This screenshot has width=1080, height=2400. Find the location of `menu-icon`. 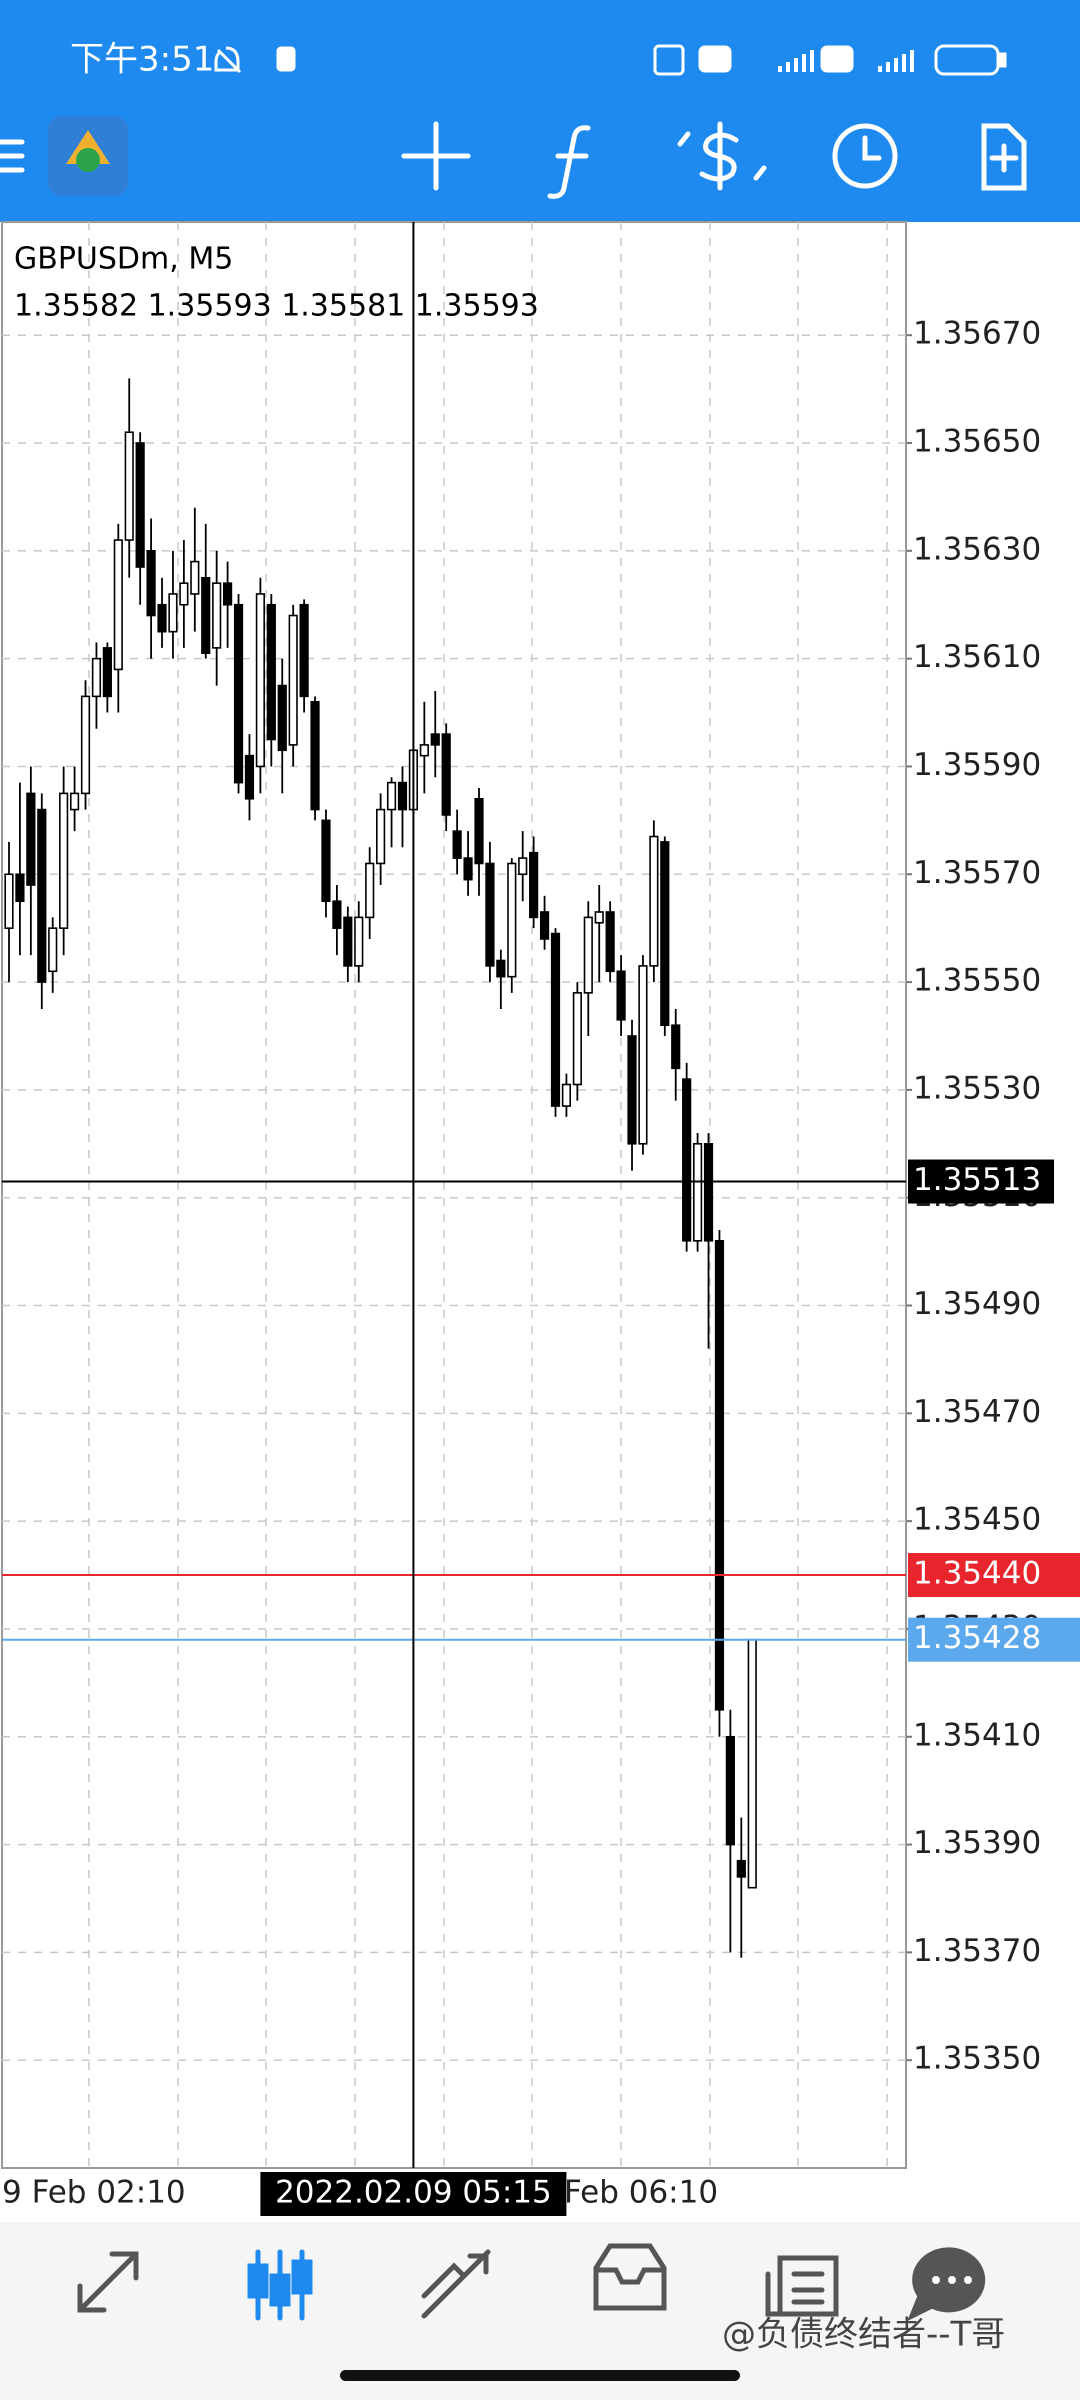

menu-icon is located at coordinates (12, 156).